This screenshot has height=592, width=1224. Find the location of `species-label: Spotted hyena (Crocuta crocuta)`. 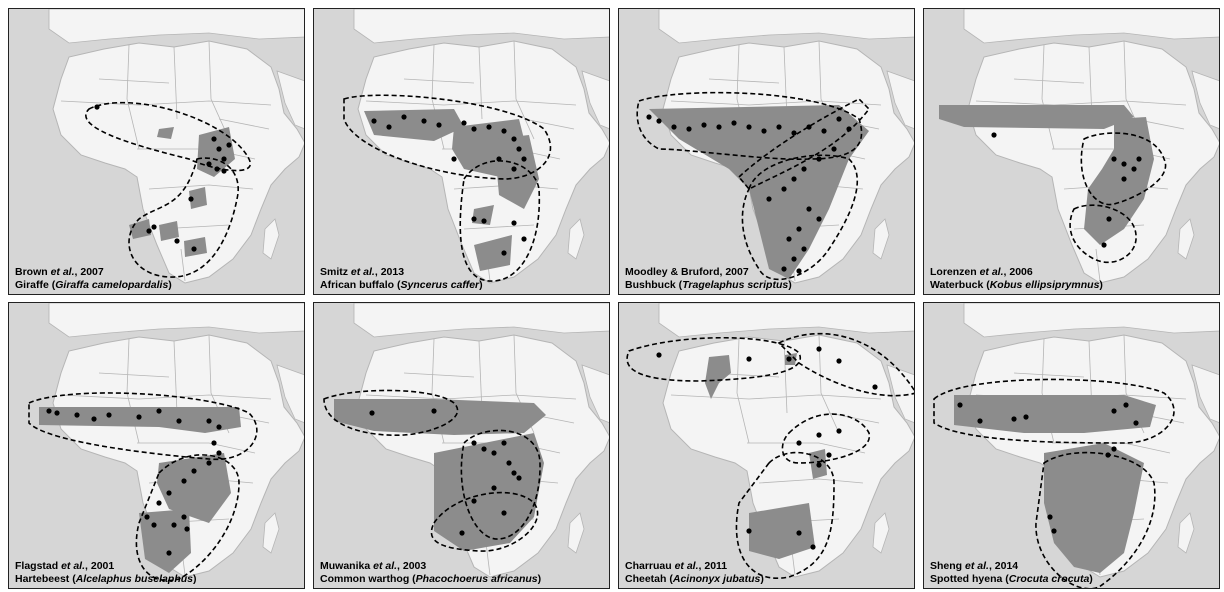

species-label: Spotted hyena (Crocuta crocuta) is located at coordinates (1011, 578).